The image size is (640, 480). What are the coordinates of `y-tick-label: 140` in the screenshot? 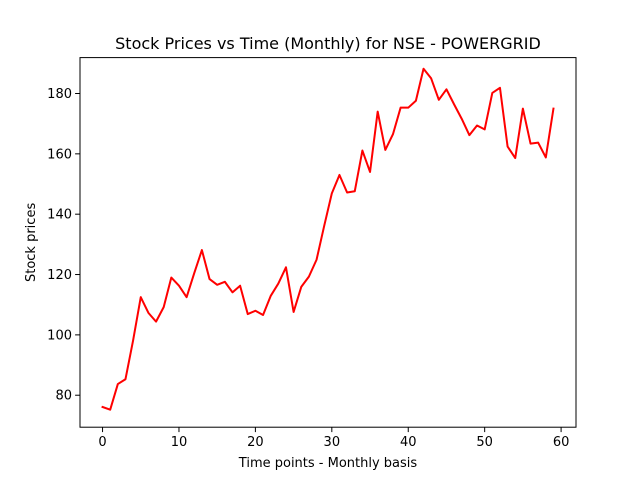 It's located at (59, 215).